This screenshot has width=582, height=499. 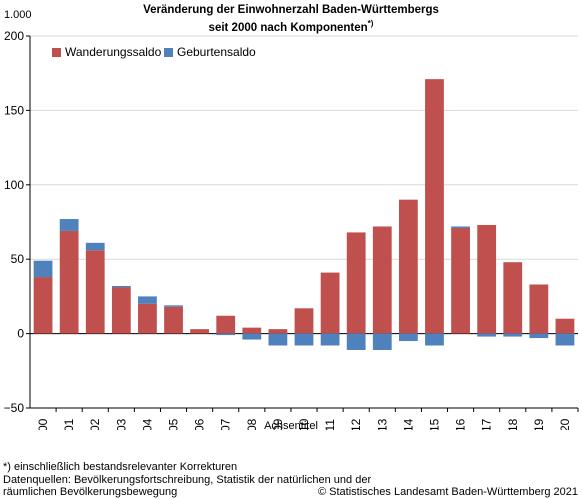 I want to click on y-tick-label: 50, so click(x=18, y=259).